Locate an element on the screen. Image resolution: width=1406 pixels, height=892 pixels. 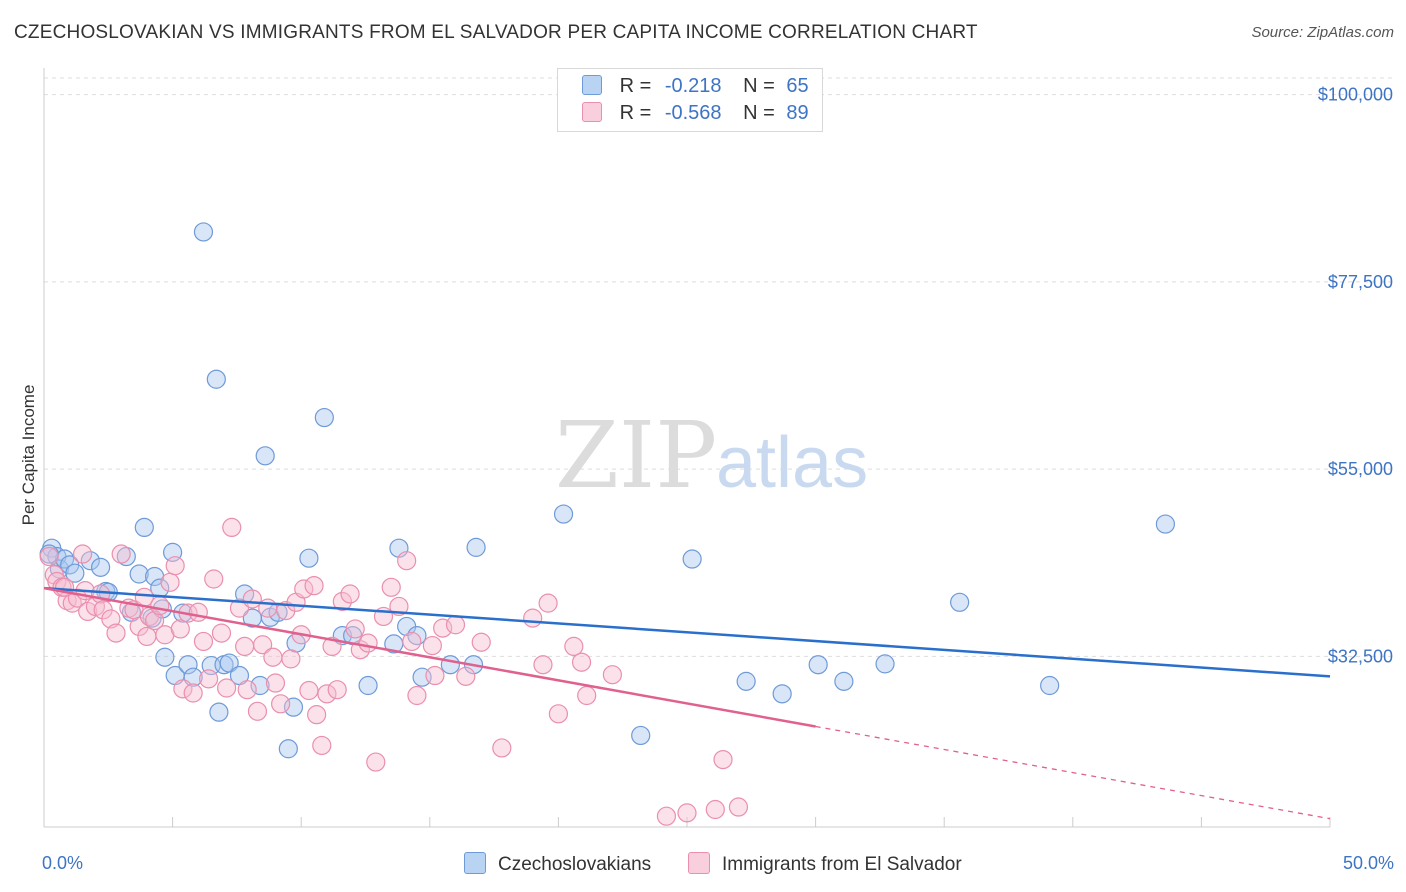
legend-n-label: N = is located at coordinates (759, 86).